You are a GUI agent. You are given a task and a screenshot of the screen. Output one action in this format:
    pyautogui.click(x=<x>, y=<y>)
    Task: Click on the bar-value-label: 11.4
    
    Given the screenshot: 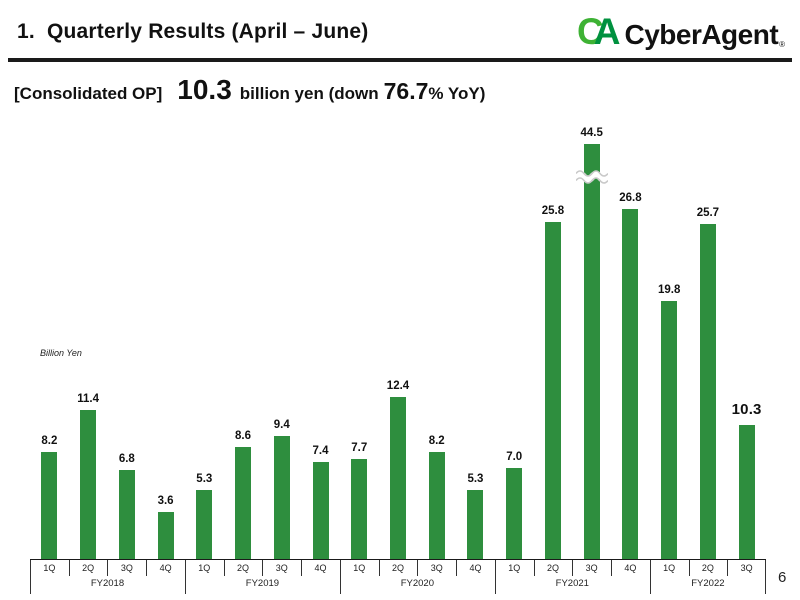 What is the action you would take?
    pyautogui.click(x=88, y=399)
    